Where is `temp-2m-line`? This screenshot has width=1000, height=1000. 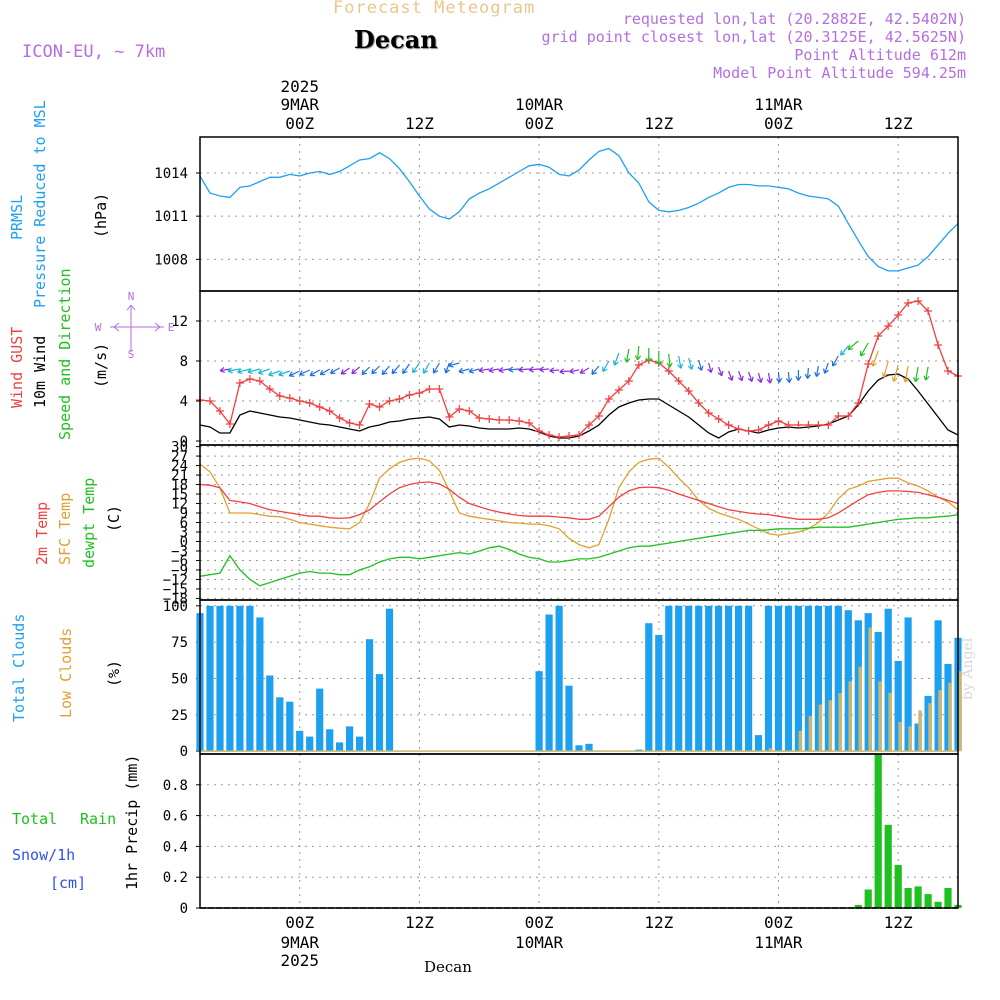 temp-2m-line is located at coordinates (579, 500).